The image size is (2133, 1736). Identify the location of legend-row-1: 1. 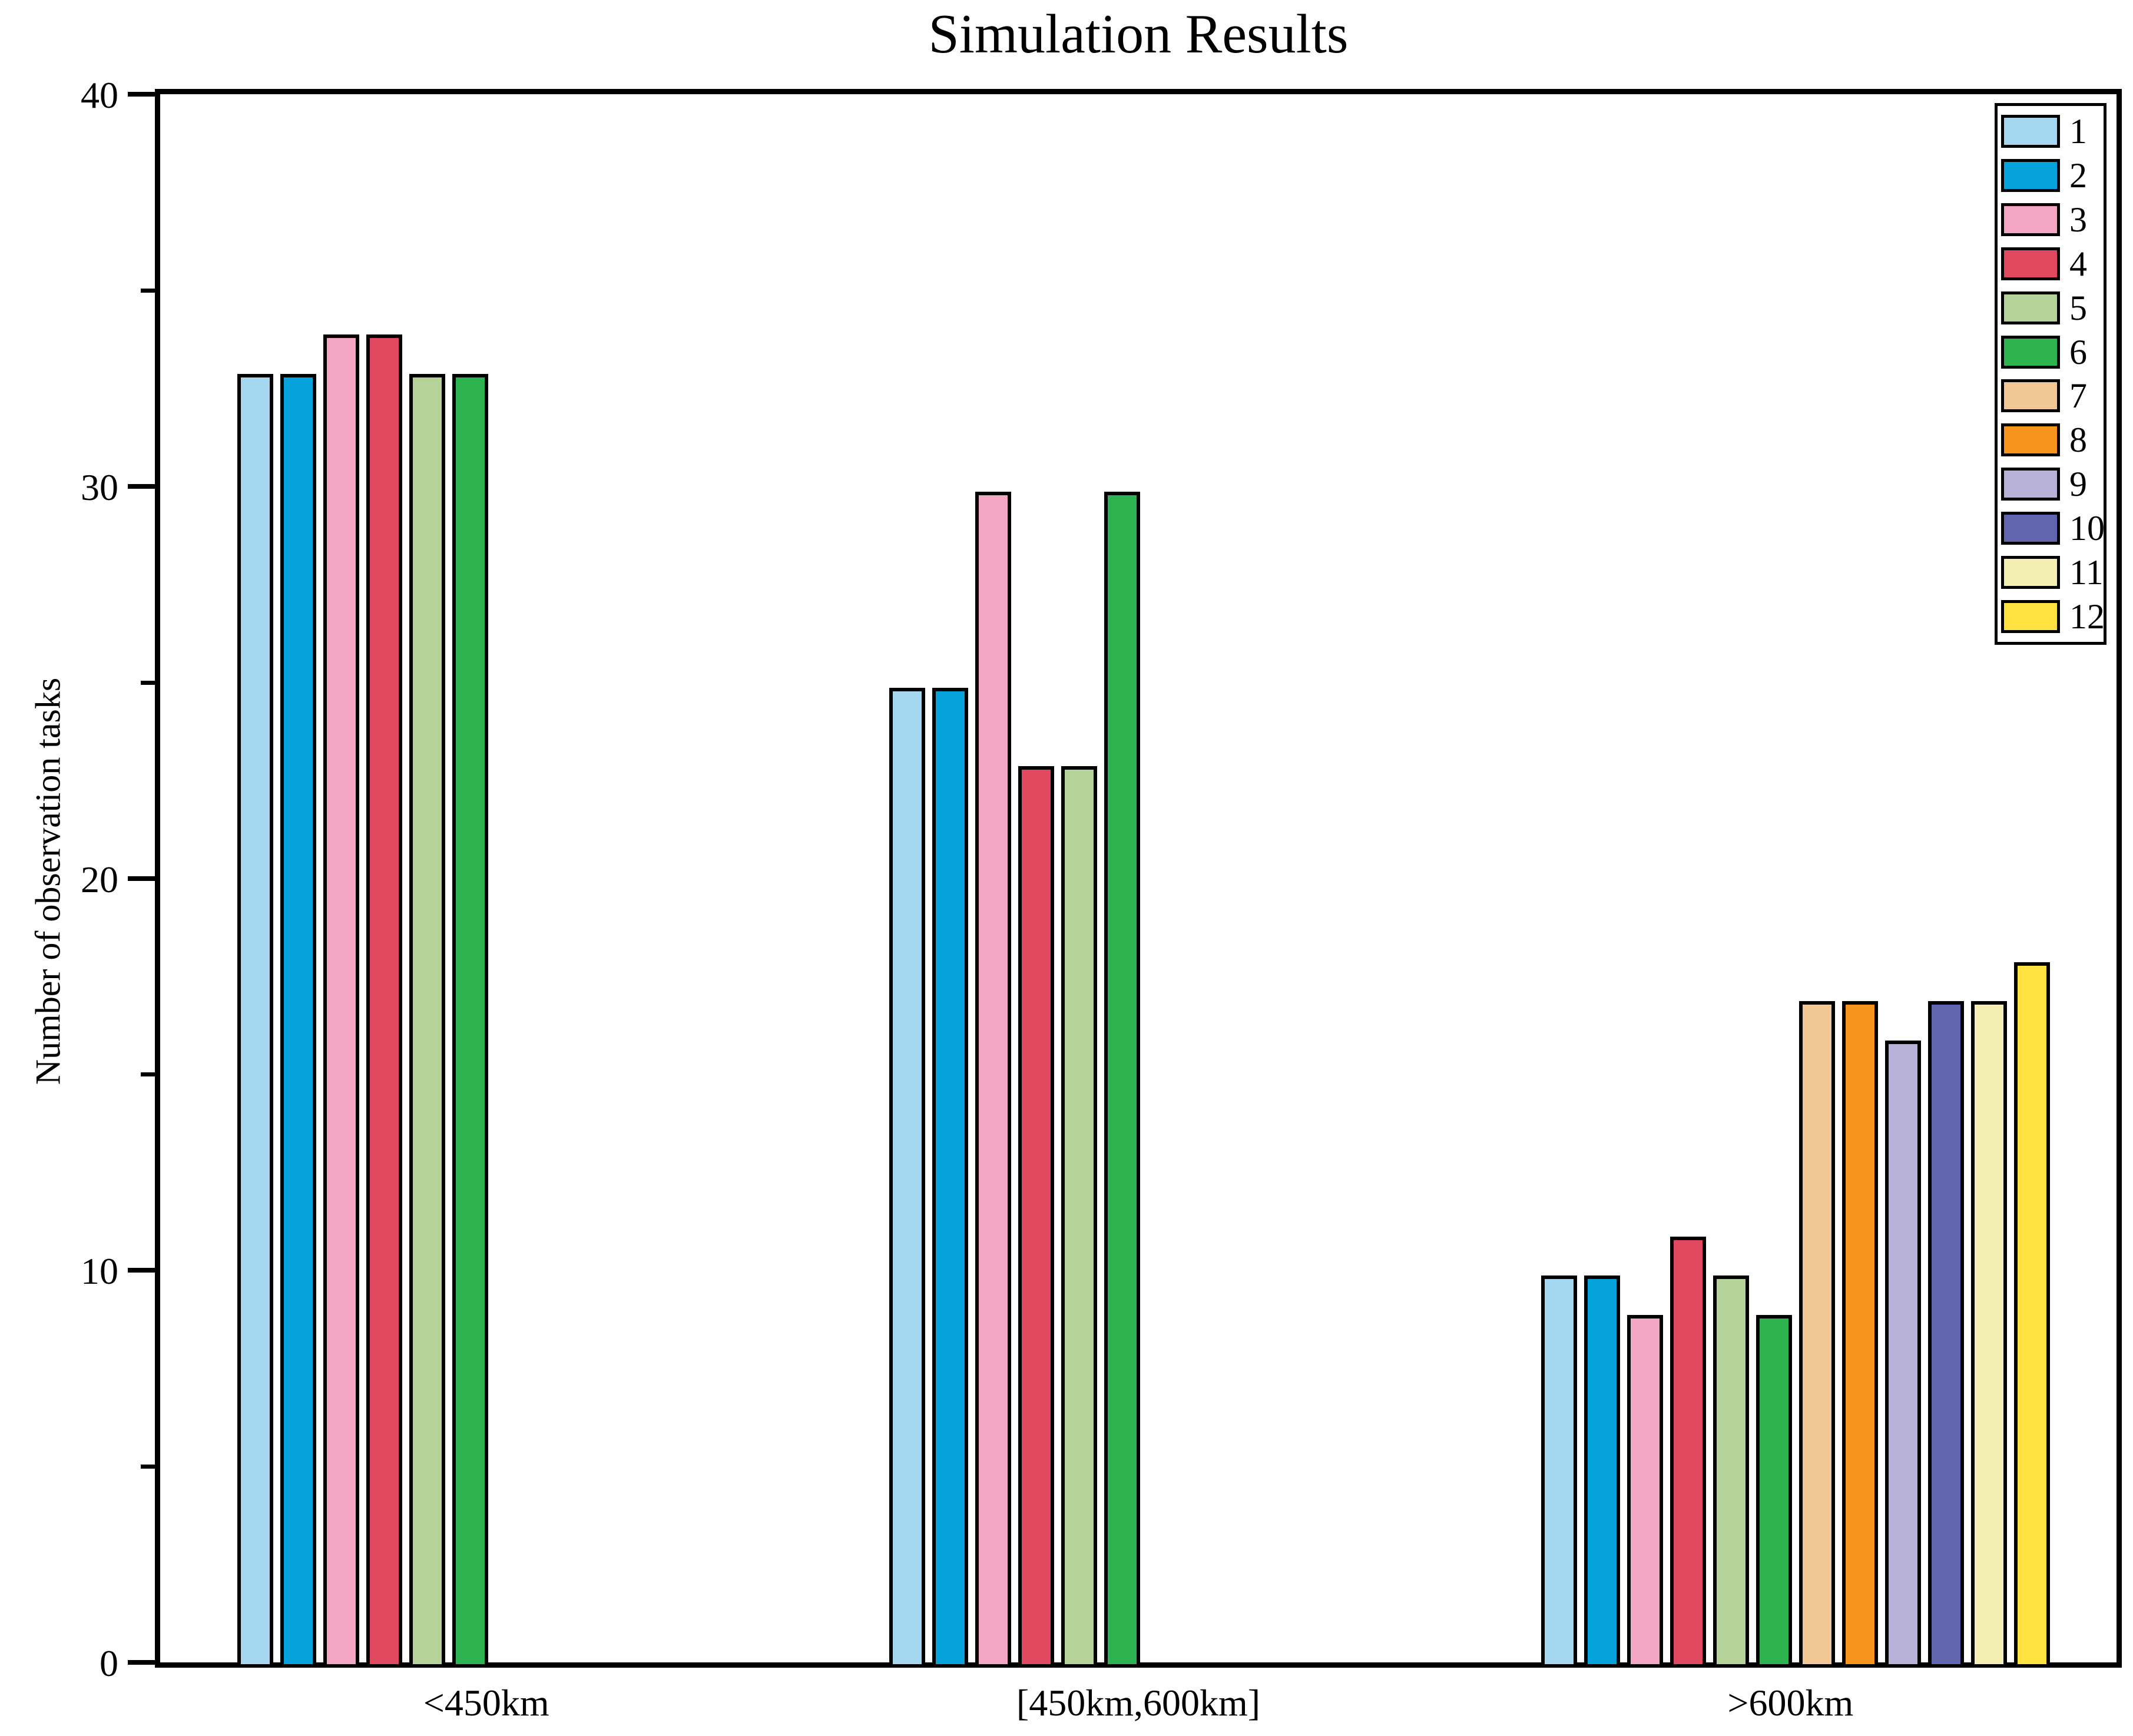
(2052, 131).